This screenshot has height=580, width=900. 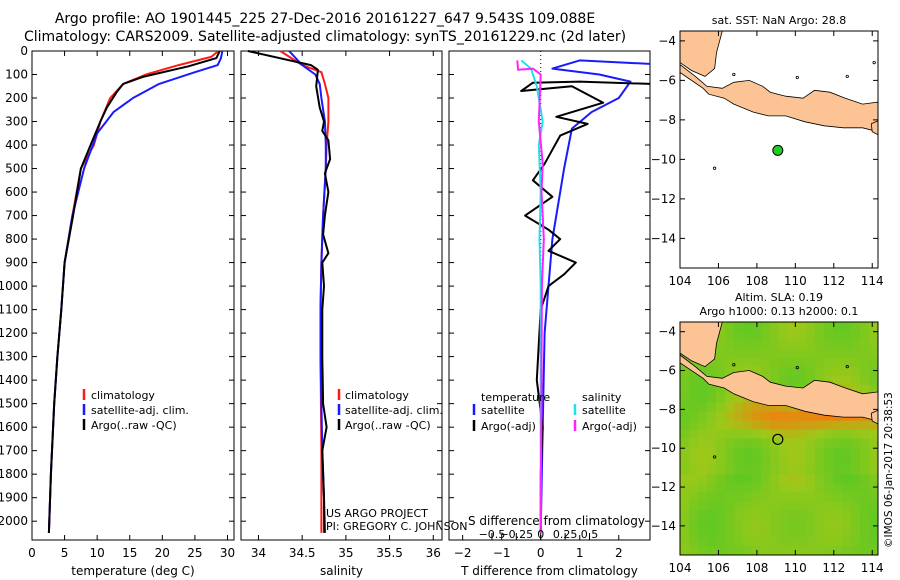 I want to click on sst-map-lon-label: 112, so click(x=833, y=281).